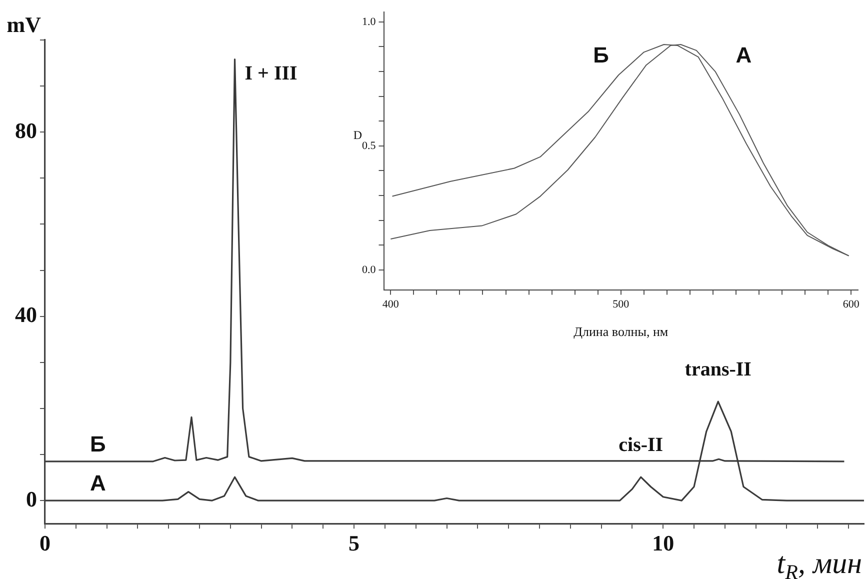 This screenshot has height=579, width=866. I want to click on x-tick-label: 5, so click(354, 543).